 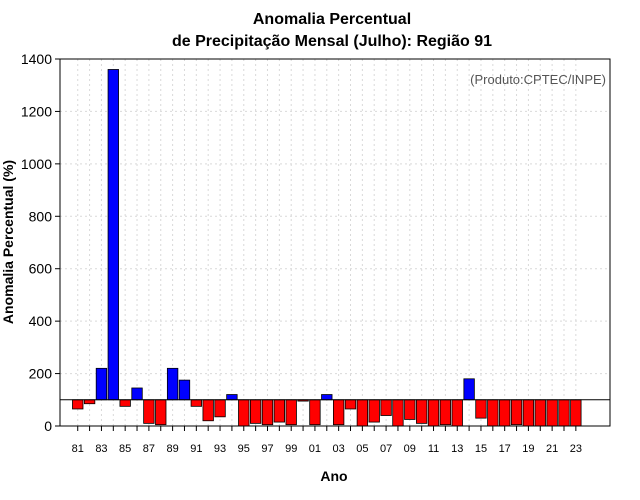 I want to click on y-tick-label: 1400, so click(x=36, y=59).